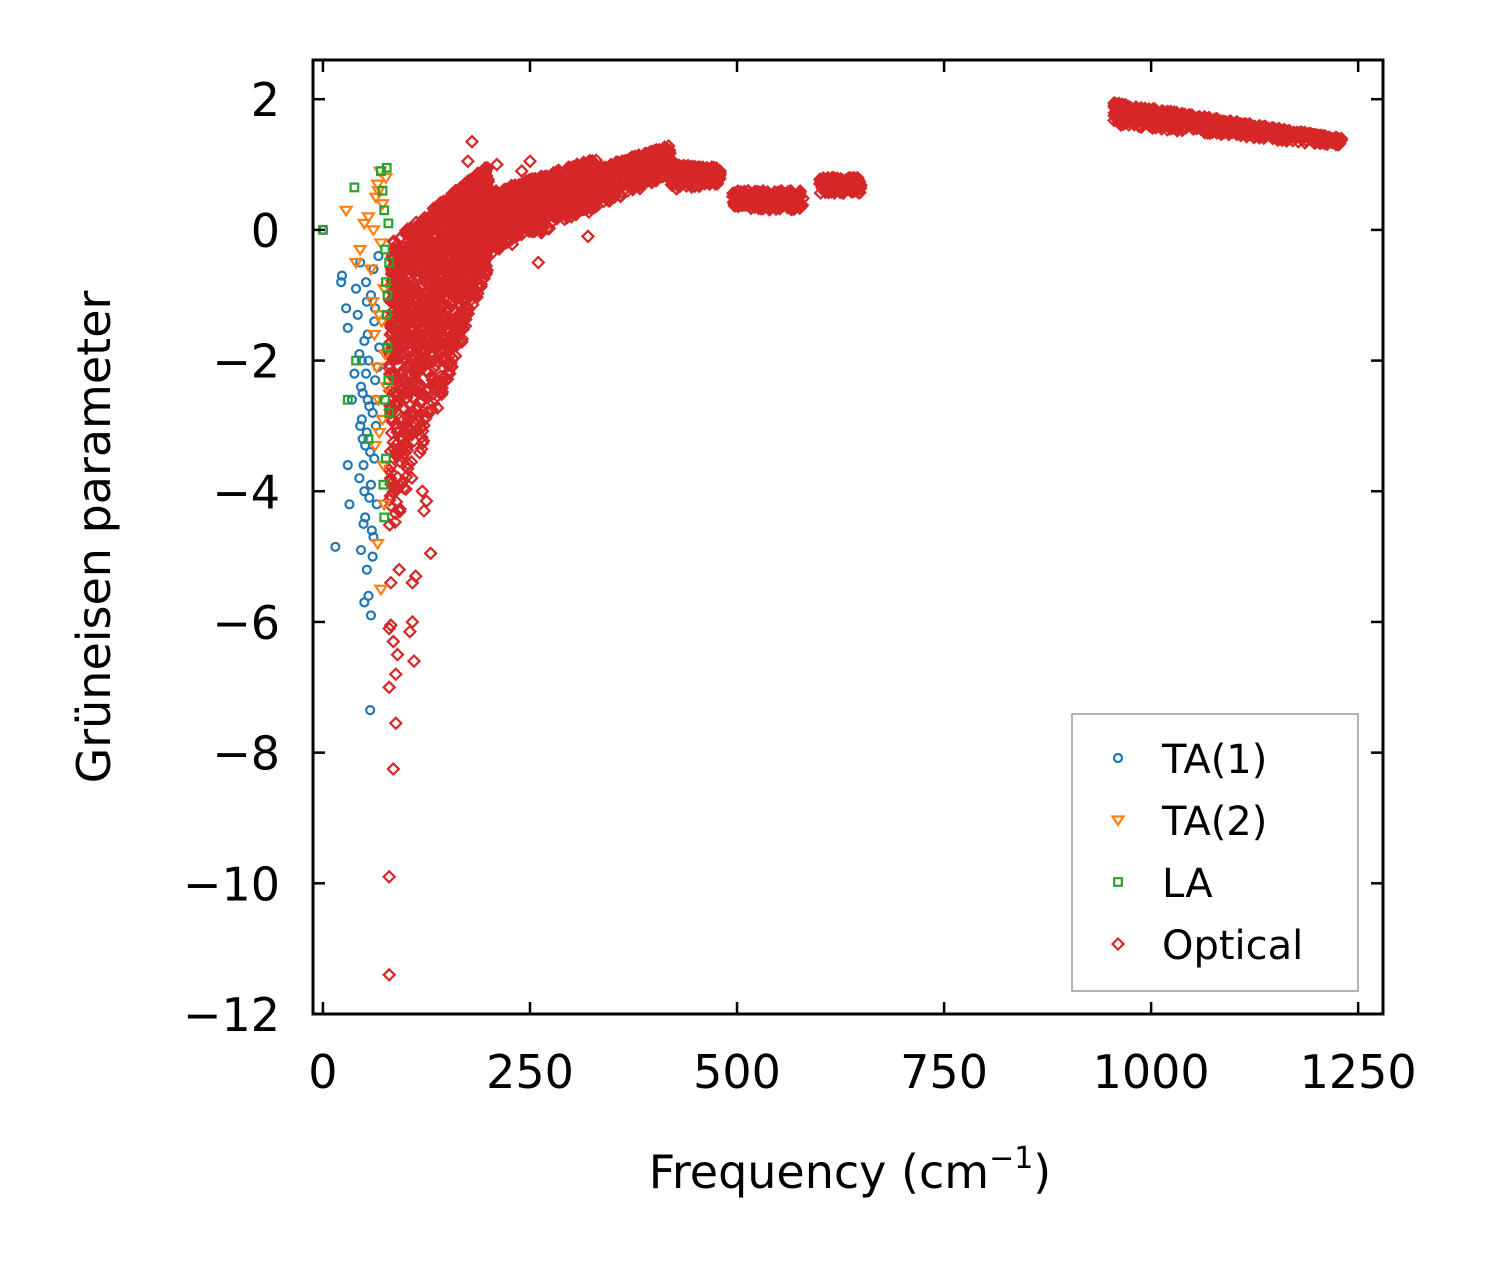 The image size is (1488, 1264). Describe the element at coordinates (1118, 821) in the screenshot. I see `legend-marker-ta2` at that location.